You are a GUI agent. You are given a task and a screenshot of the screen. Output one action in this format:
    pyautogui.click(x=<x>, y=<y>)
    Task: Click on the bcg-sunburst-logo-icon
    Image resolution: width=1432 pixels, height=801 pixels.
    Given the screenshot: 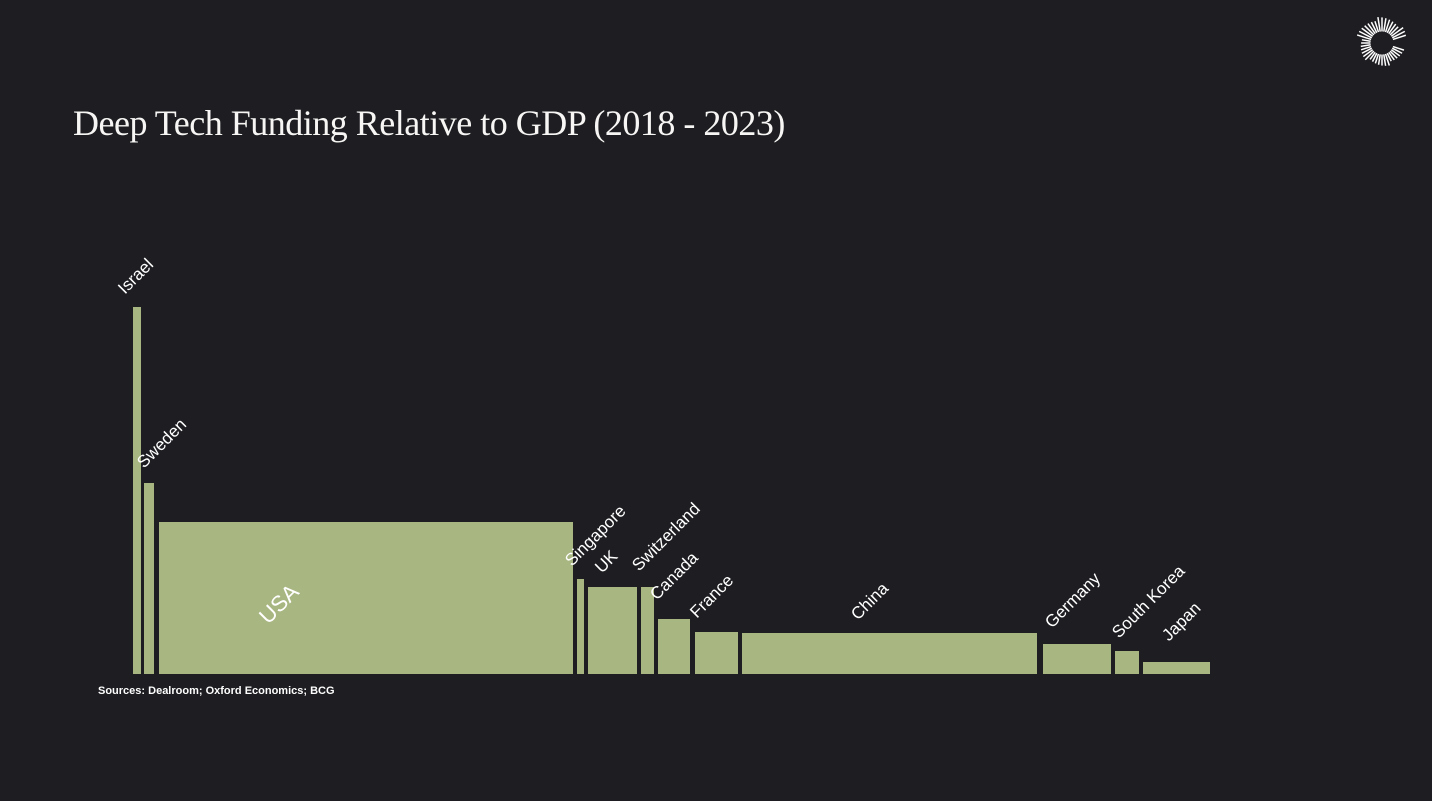 What is the action you would take?
    pyautogui.click(x=1381, y=41)
    